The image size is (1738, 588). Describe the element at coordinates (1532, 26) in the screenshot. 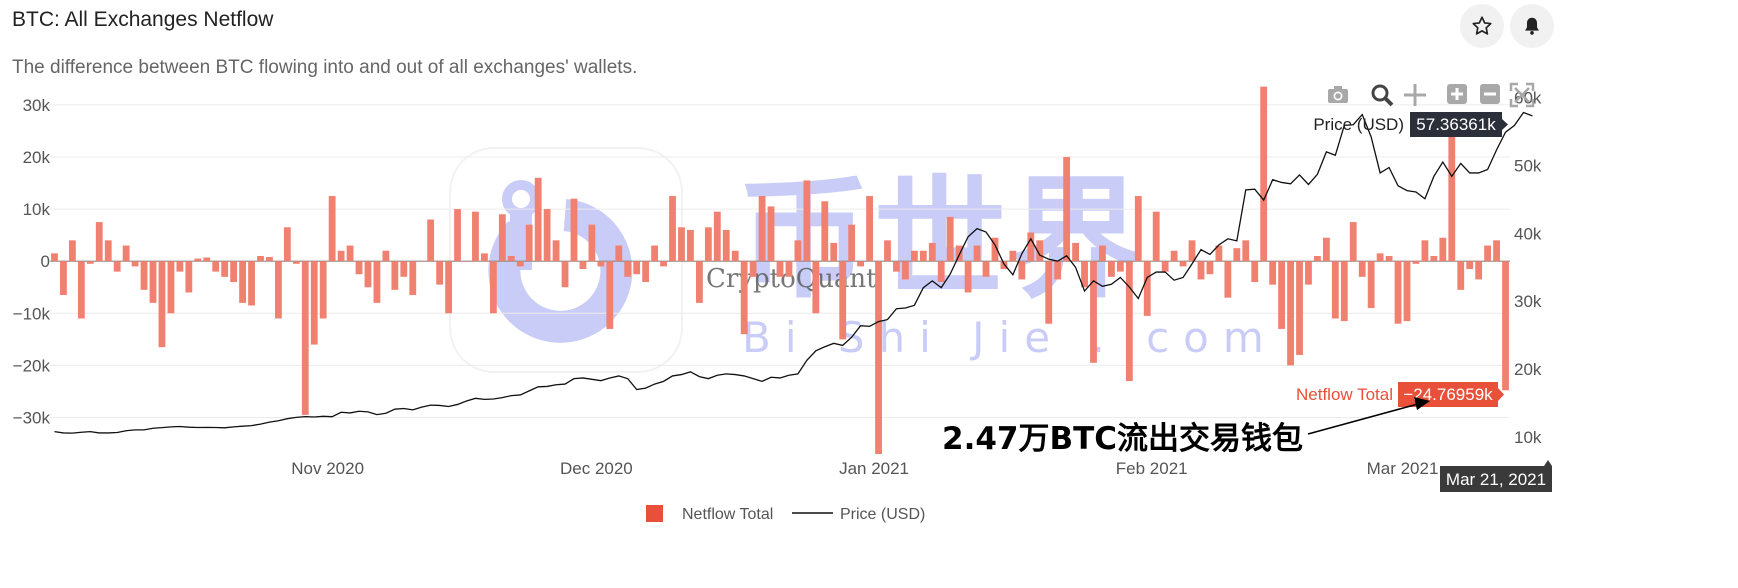

I see `notification-button` at that location.